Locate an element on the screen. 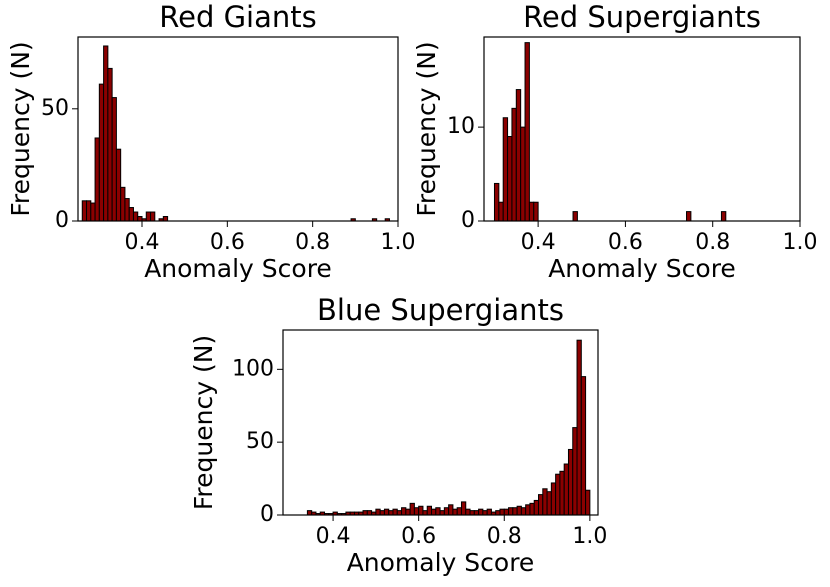  axes-frame is located at coordinates (440, 422).